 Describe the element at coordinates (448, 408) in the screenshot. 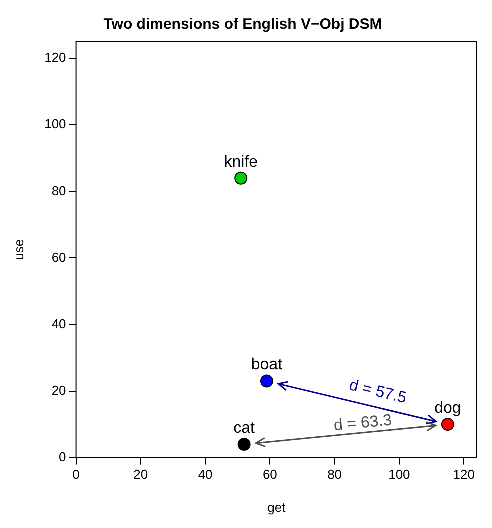

I see `series-label: dog` at that location.